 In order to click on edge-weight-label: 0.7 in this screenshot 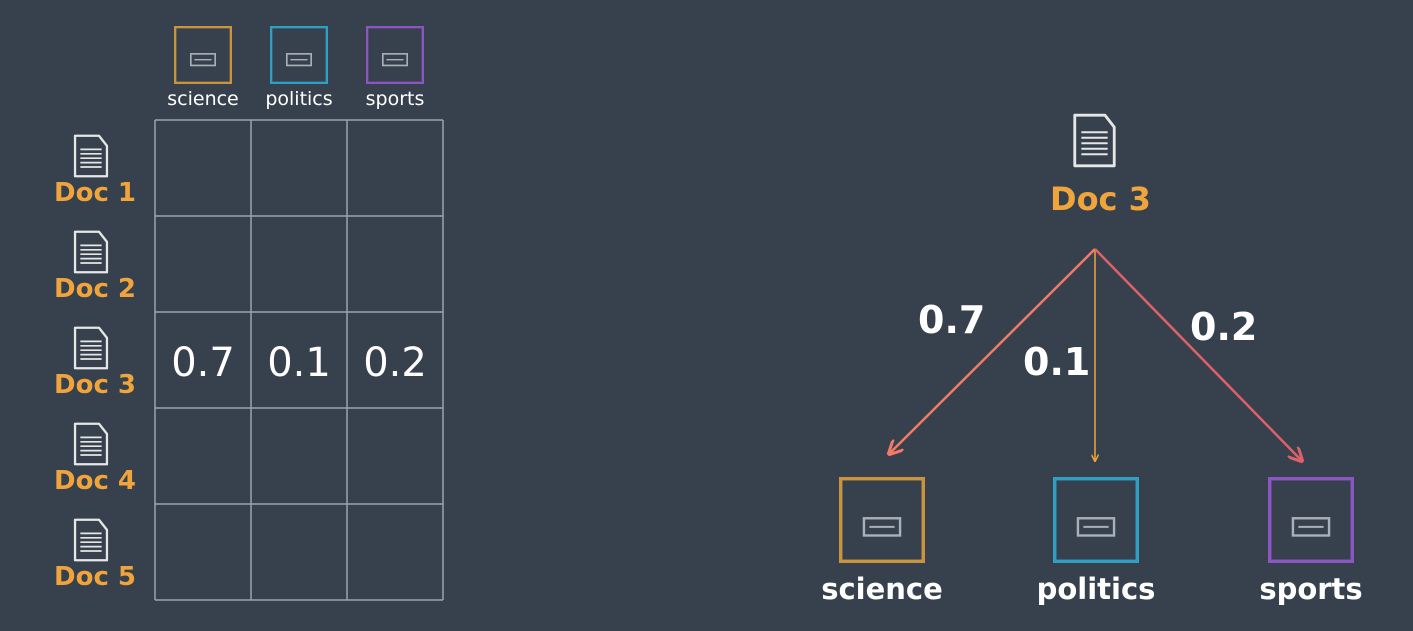, I will do `click(952, 320)`.